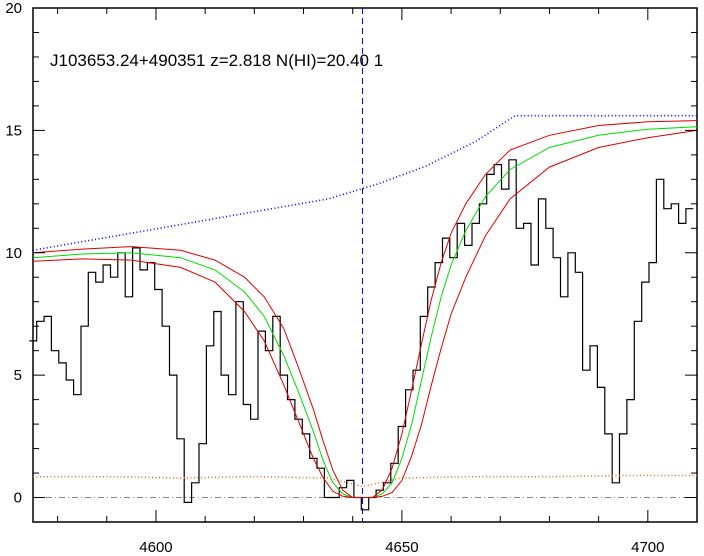 The width and height of the screenshot is (704, 556). Describe the element at coordinates (647, 547) in the screenshot. I see `x-tick-label-4700: 4700` at that location.